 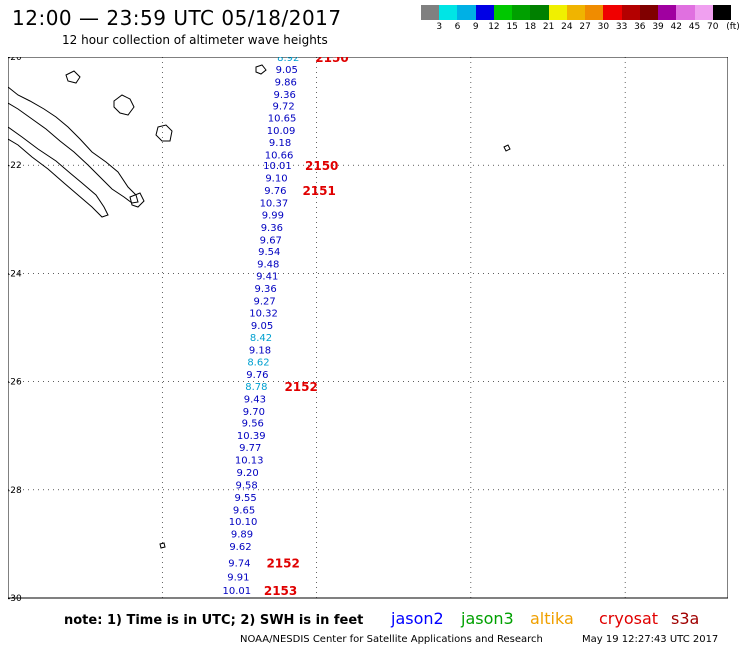 I want to click on axis-labels: 165168171174177-20-22-24-26-28-30, so click(x=15, y=329).